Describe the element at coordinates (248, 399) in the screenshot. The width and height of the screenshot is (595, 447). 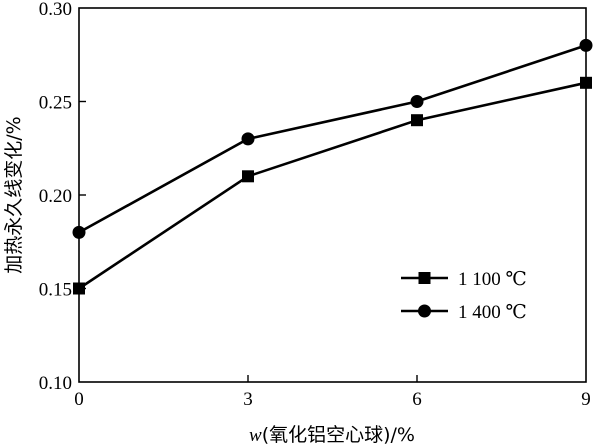
I see `x-tick-label: 3` at that location.